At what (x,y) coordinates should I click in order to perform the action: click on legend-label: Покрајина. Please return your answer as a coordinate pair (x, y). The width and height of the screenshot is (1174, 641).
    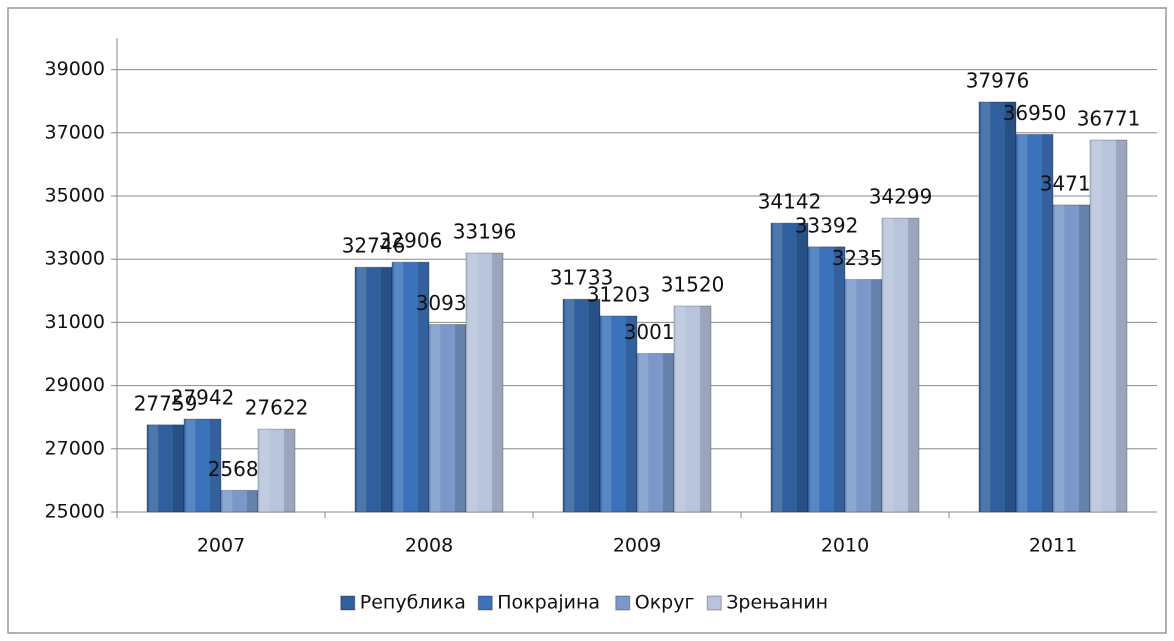
    Looking at the image, I should click on (548, 603).